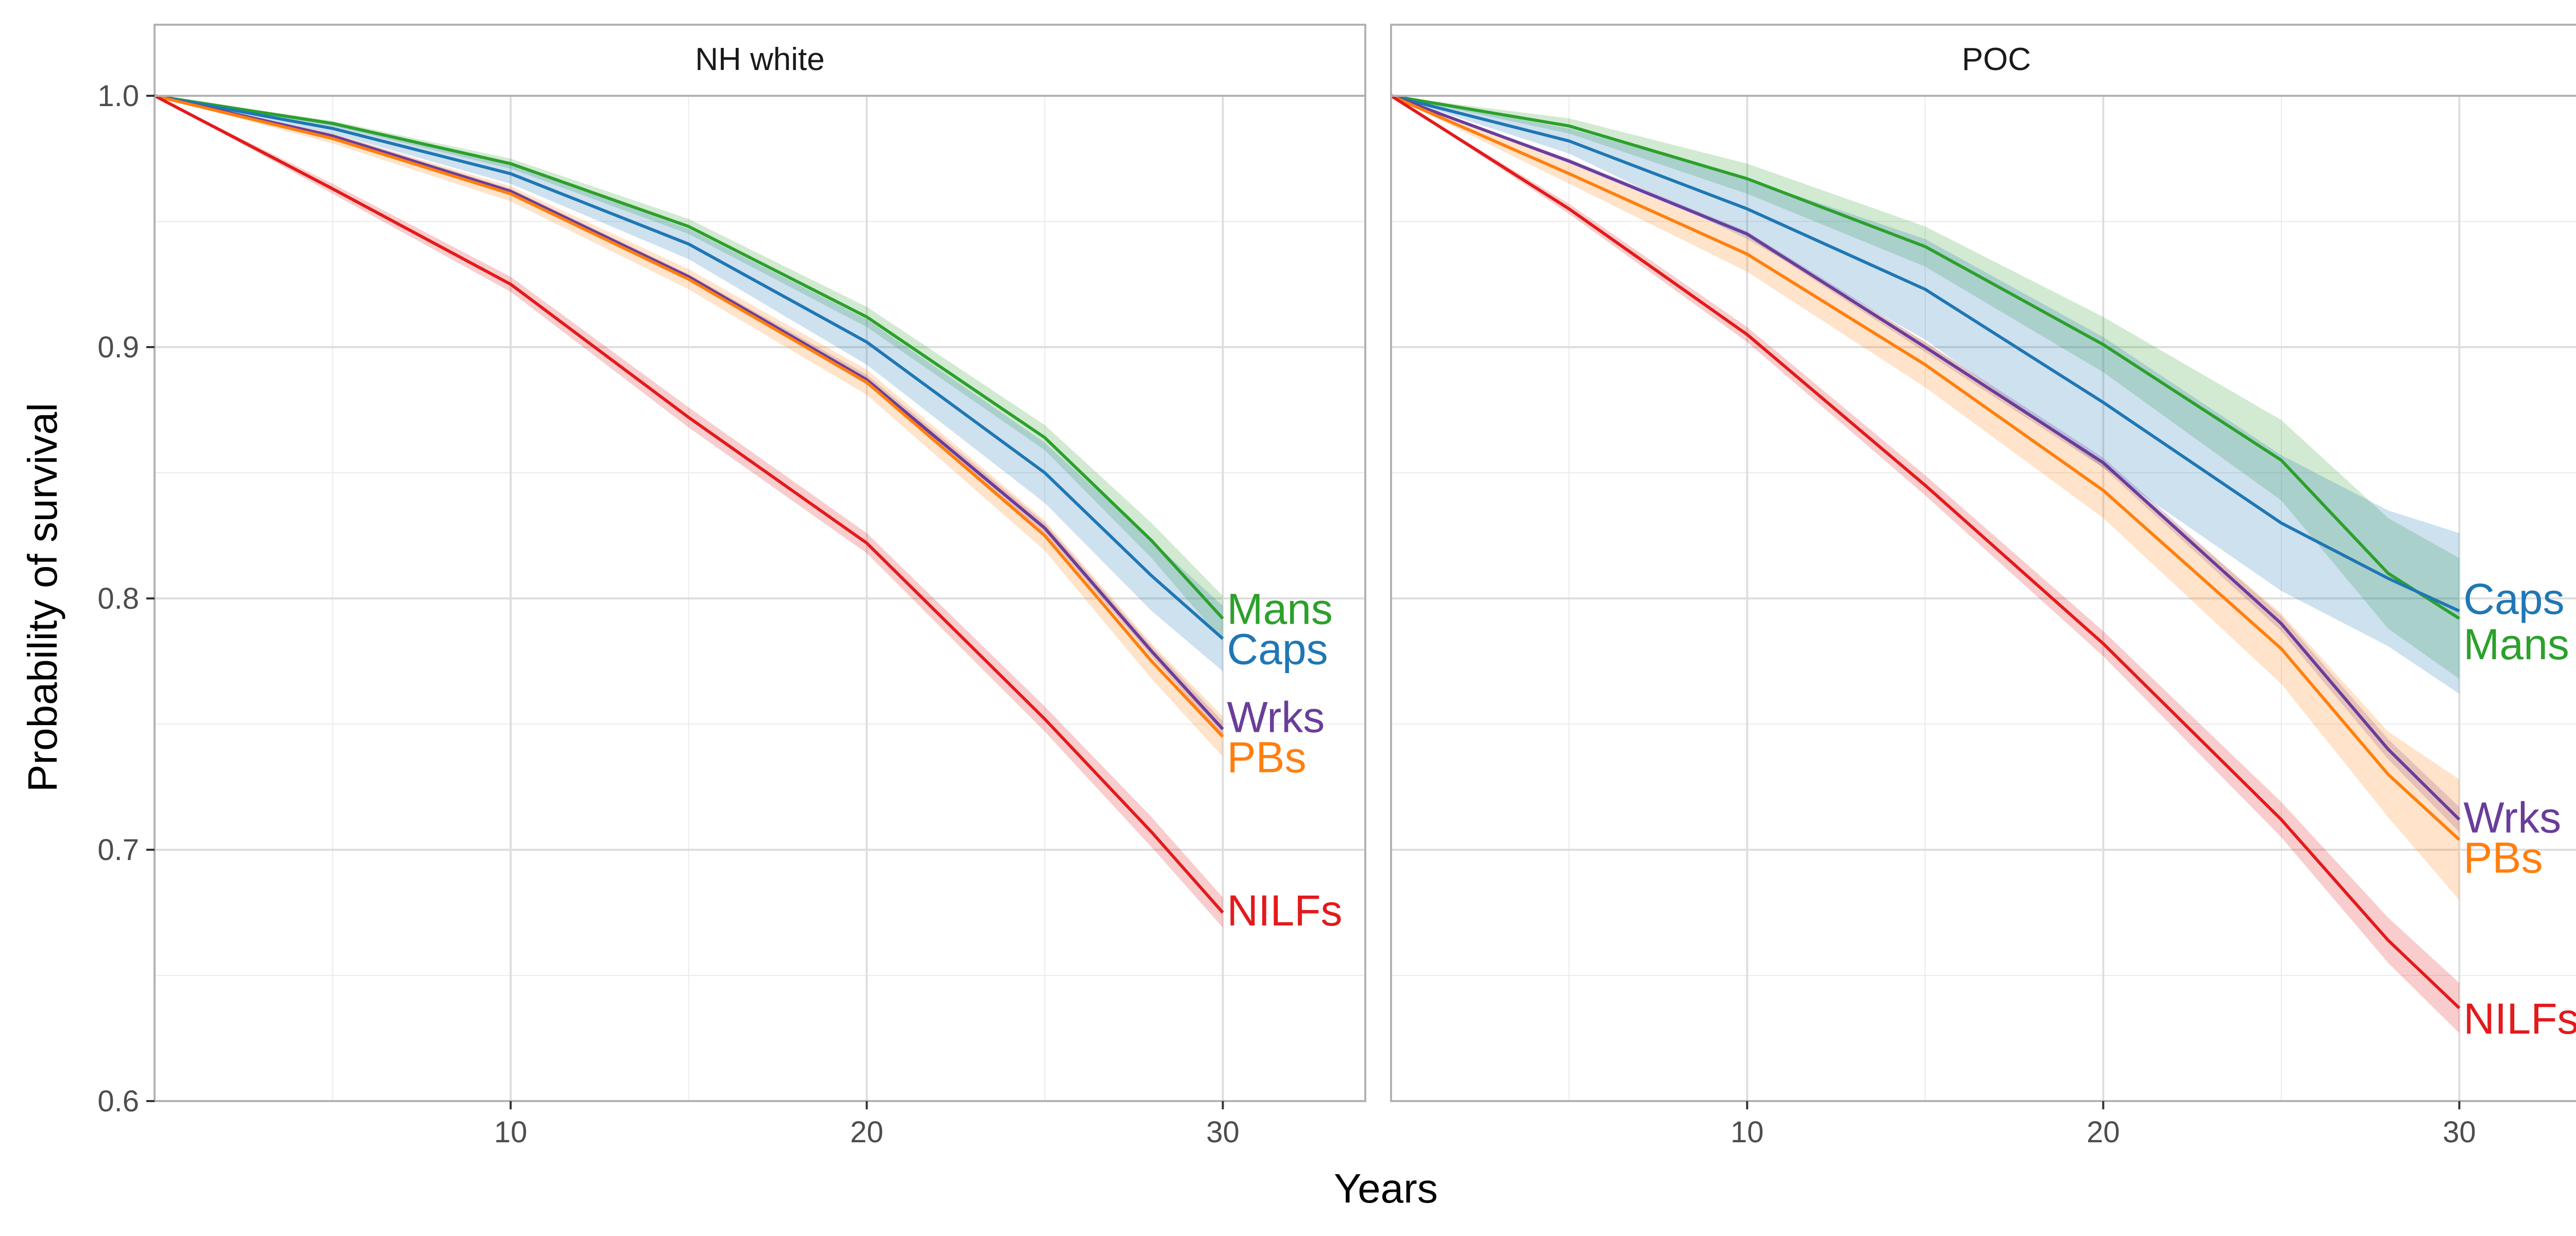 The image size is (2576, 1236). I want to click on facet-title: POC, so click(1996, 60).